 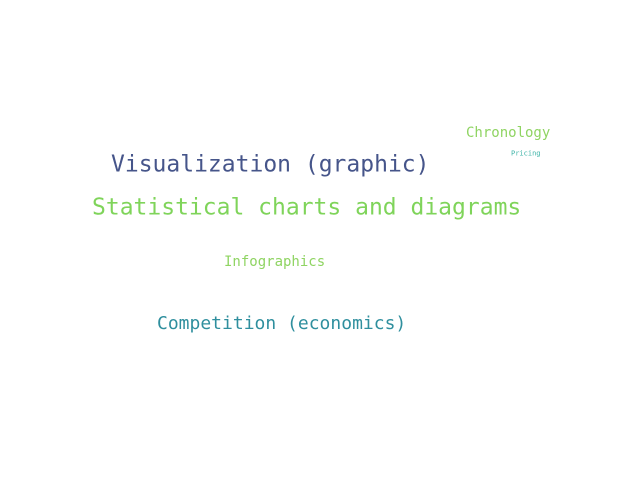 What do you see at coordinates (526, 153) in the screenshot?
I see `word-pricing: Pricing` at bounding box center [526, 153].